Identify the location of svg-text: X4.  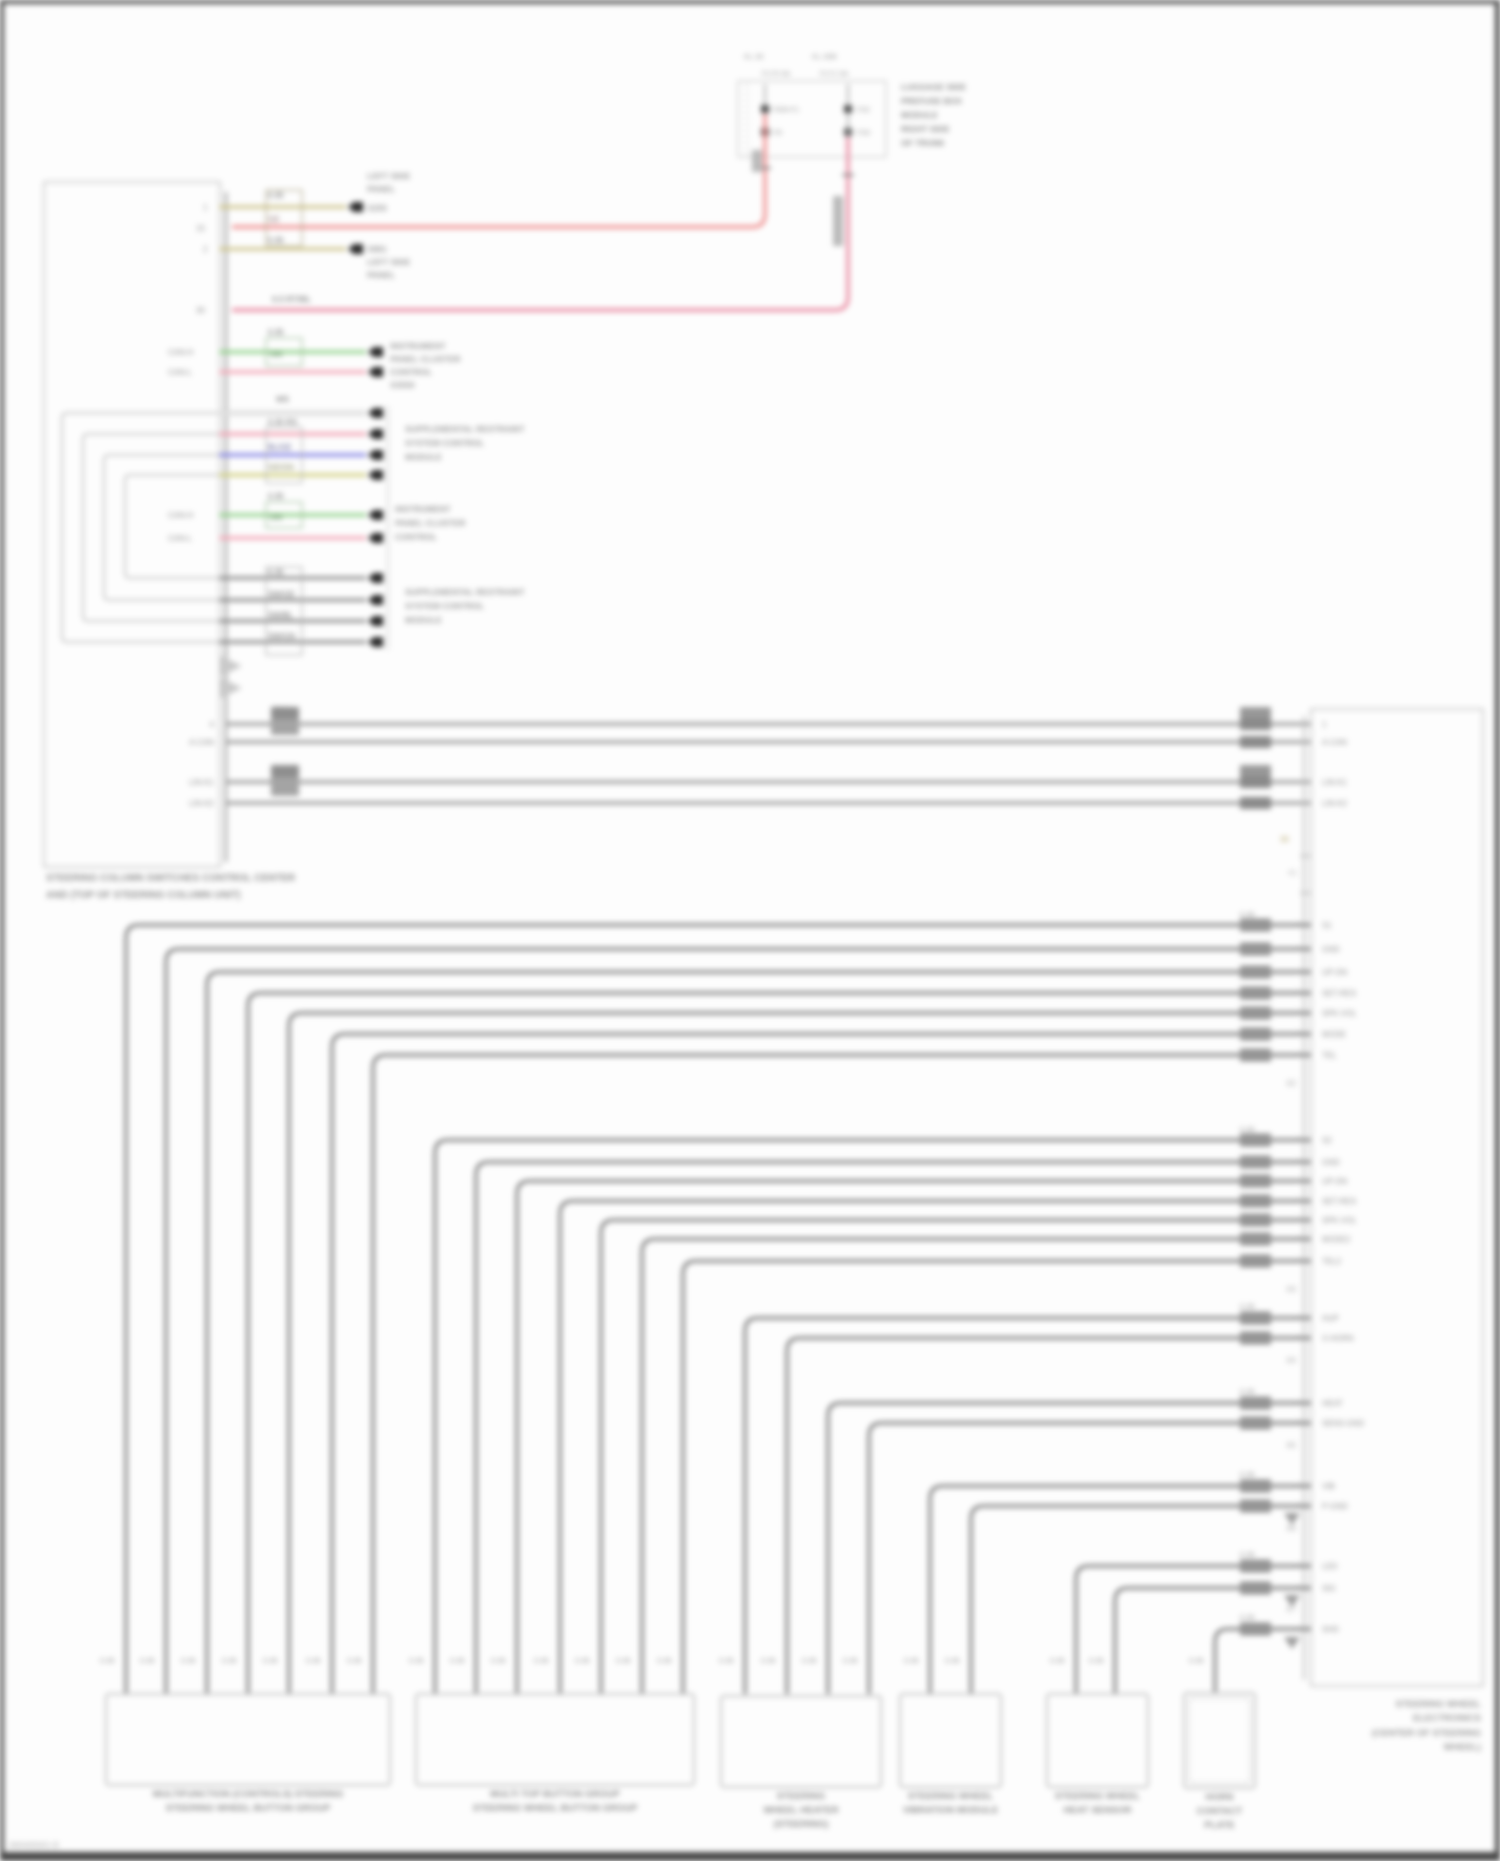
(1291, 1360).